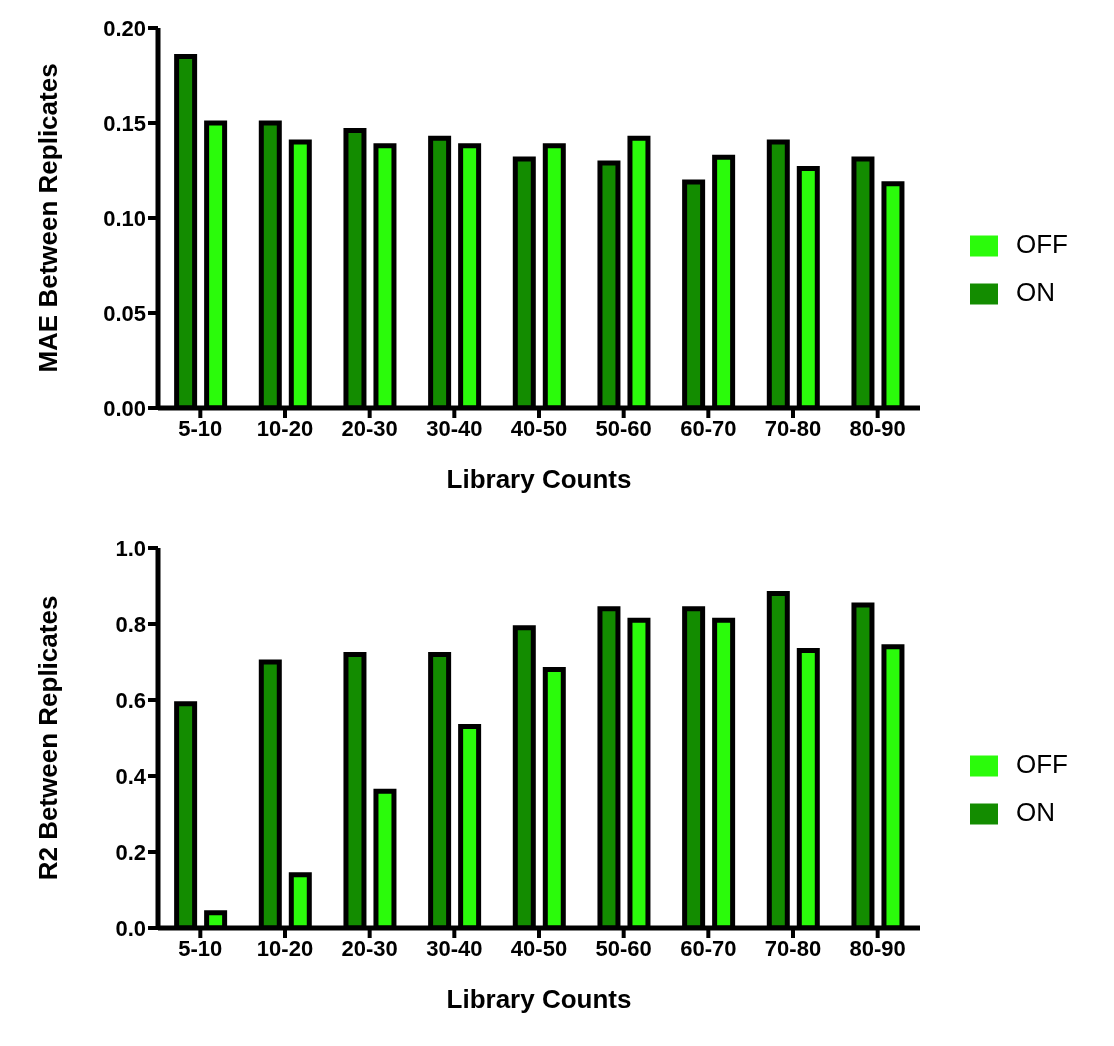 This screenshot has height=1046, width=1114. What do you see at coordinates (124, 408) in the screenshot?
I see `y-tick-label: 0.00` at bounding box center [124, 408].